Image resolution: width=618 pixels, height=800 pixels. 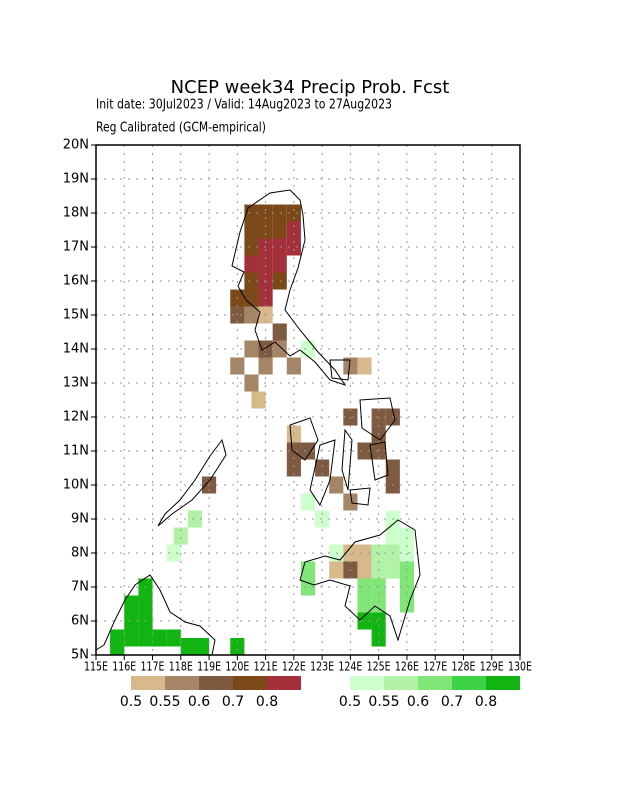 What do you see at coordinates (76, 179) in the screenshot?
I see `y-tick-label: 19N` at bounding box center [76, 179].